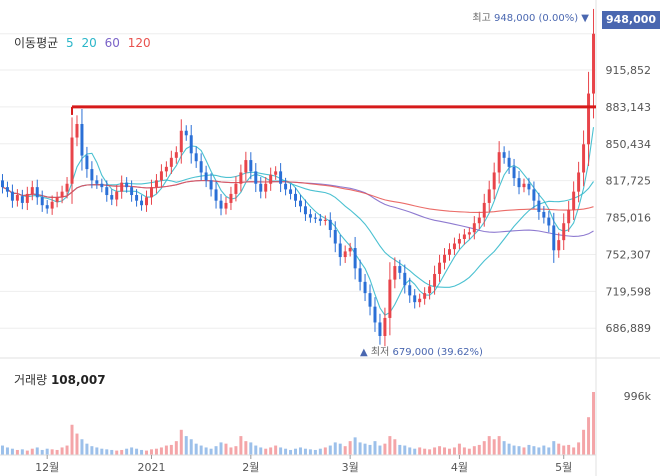 The image size is (660, 476). Describe the element at coordinates (638, 396) in the screenshot. I see `volume-axis-label: 996k` at that location.